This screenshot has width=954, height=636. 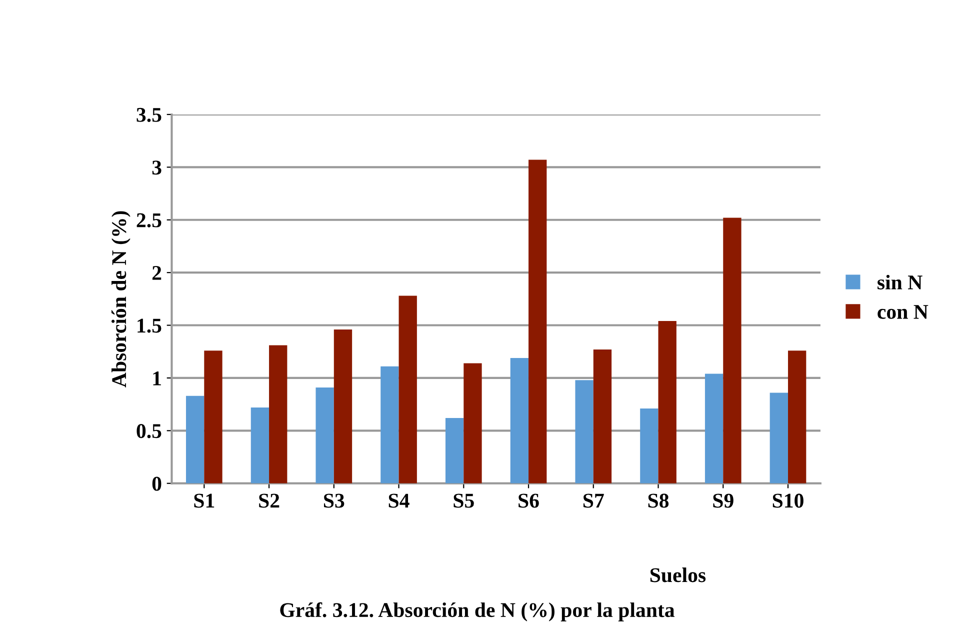 I want to click on x-axis-title: Suelos, so click(x=678, y=575).